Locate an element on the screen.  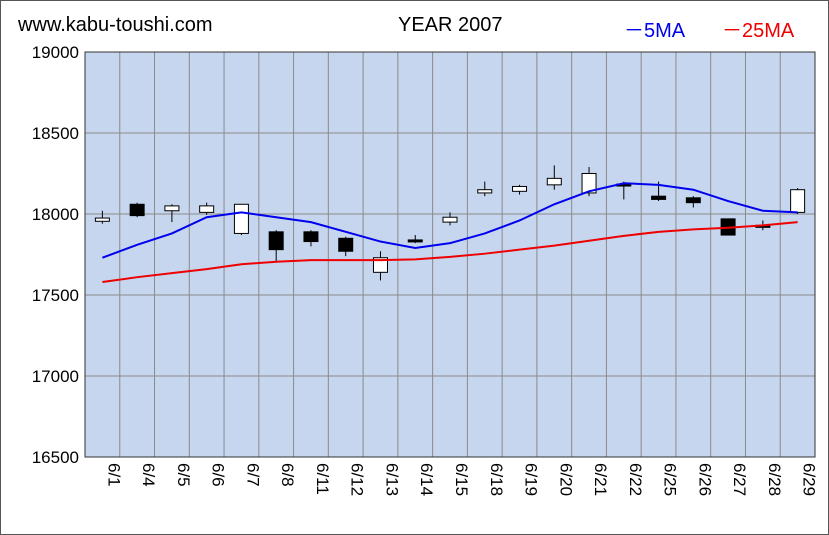
x-tick-label: 6/25 is located at coordinates (670, 479).